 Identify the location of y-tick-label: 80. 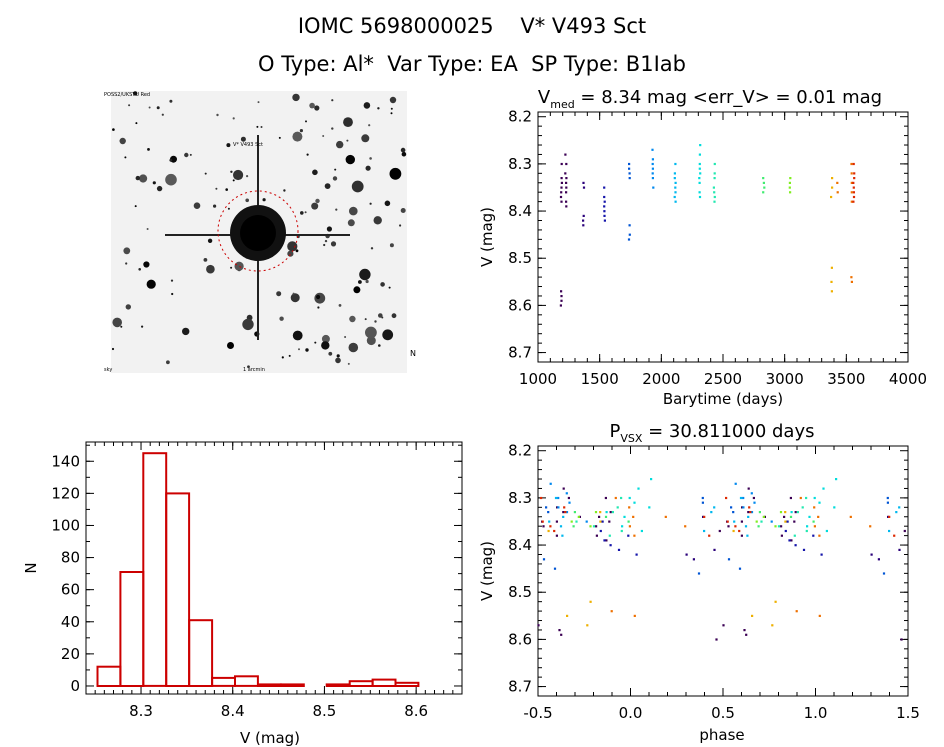
(70, 558).